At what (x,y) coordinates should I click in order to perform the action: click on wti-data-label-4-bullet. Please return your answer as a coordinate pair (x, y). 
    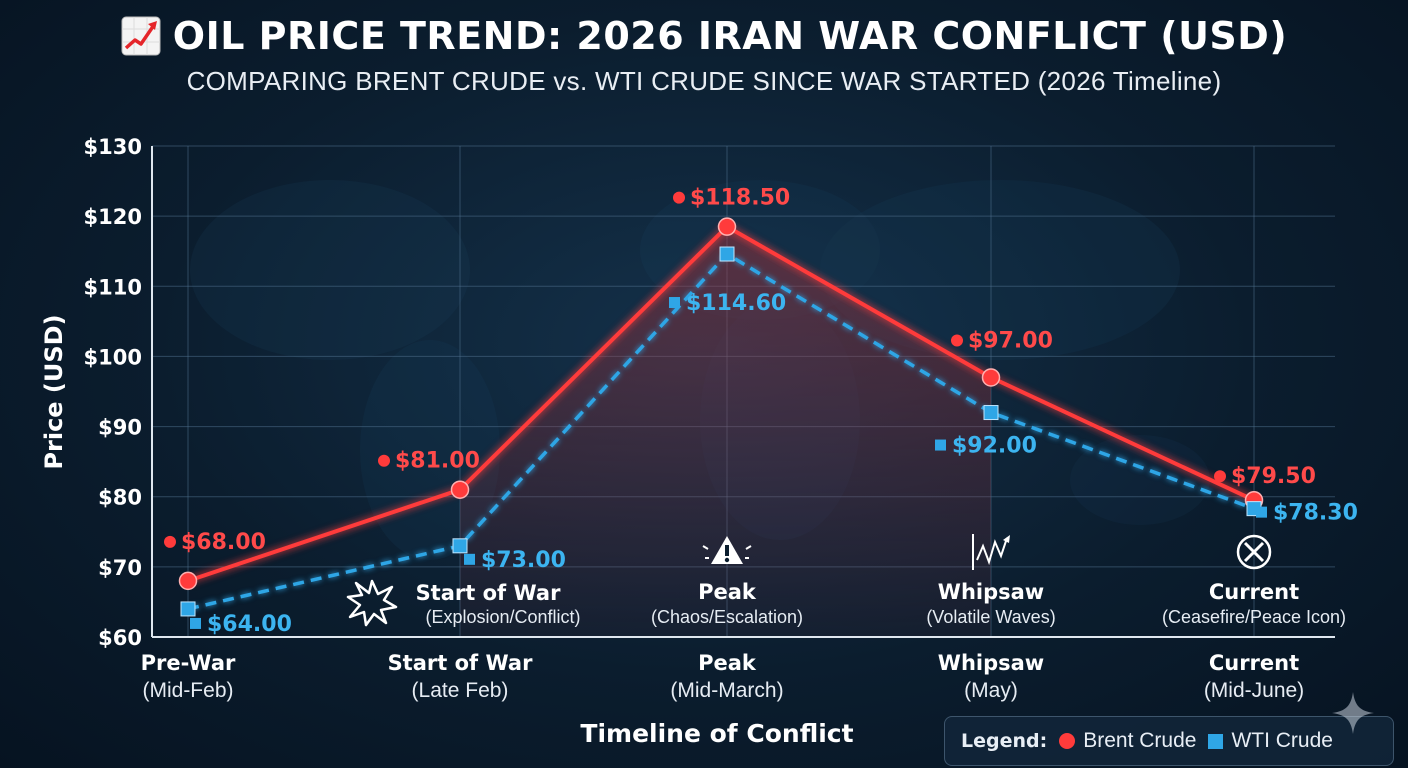
    Looking at the image, I should click on (1261, 512).